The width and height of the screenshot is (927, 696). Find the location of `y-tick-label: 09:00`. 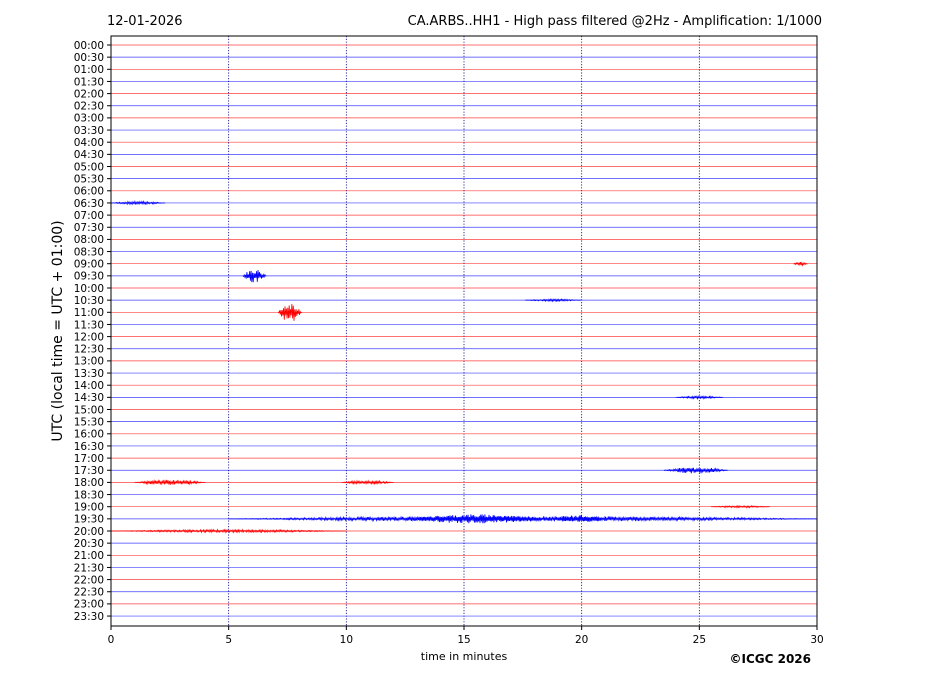

y-tick-label: 09:00 is located at coordinates (89, 265).